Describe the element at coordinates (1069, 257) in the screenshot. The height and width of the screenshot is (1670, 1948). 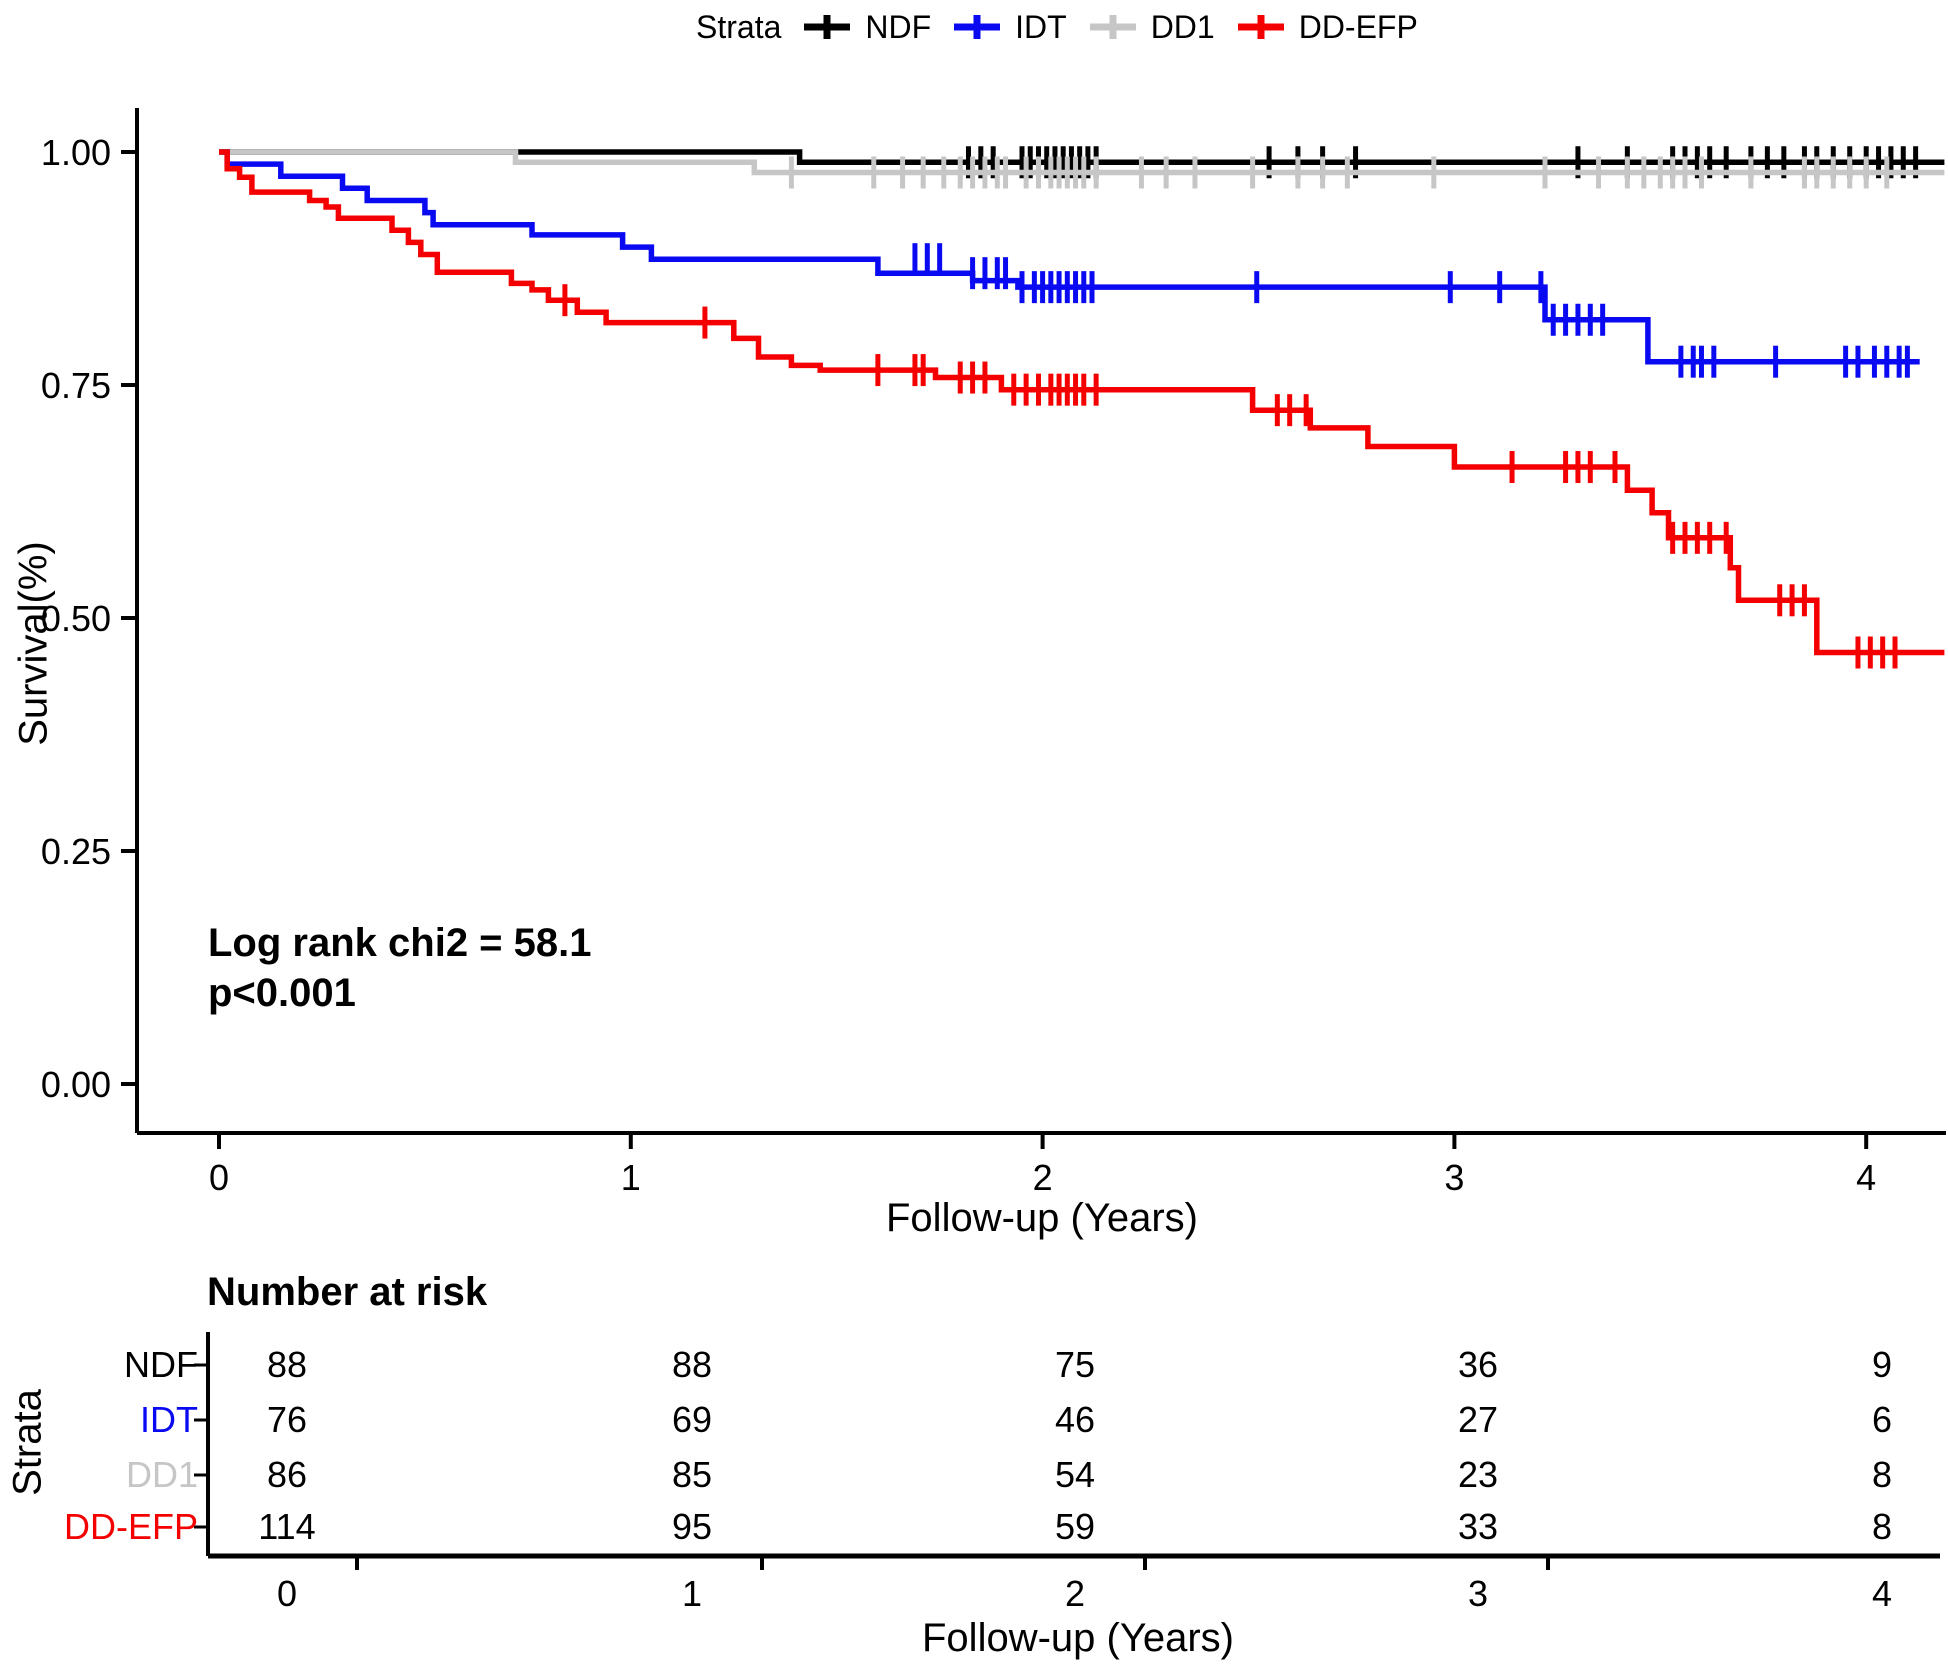
I see `series-IDT` at that location.